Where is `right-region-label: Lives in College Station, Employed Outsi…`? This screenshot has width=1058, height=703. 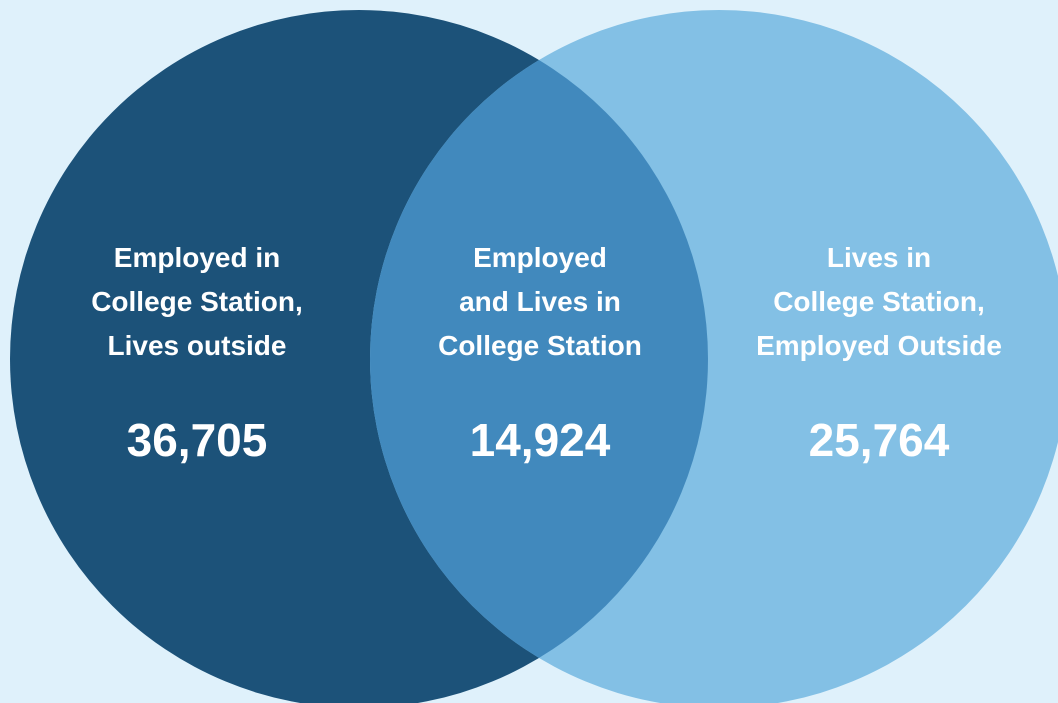
right-region-label: Lives in College Station, Employed Outsi… is located at coordinates (879, 301).